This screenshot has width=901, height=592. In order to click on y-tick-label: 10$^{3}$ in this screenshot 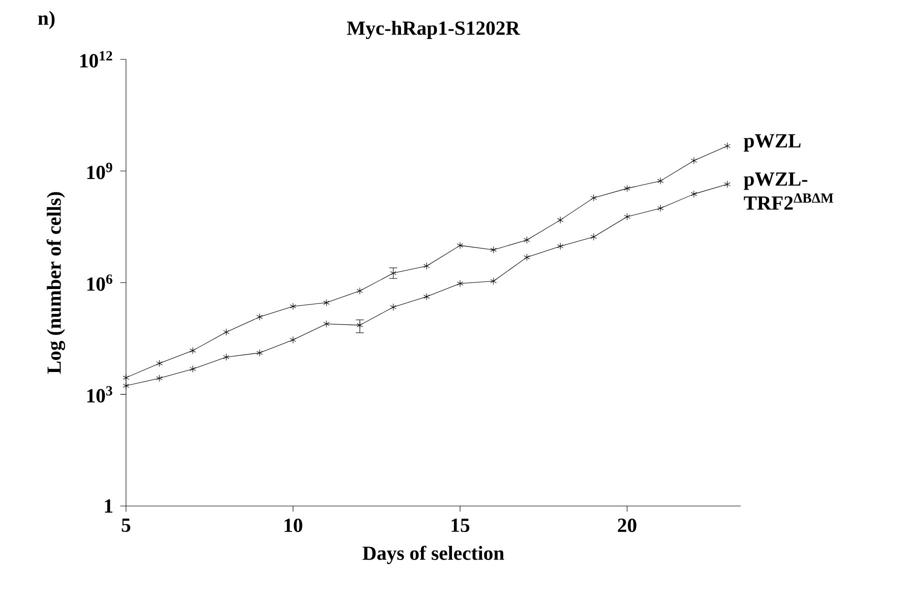, I will do `click(99, 394)`.